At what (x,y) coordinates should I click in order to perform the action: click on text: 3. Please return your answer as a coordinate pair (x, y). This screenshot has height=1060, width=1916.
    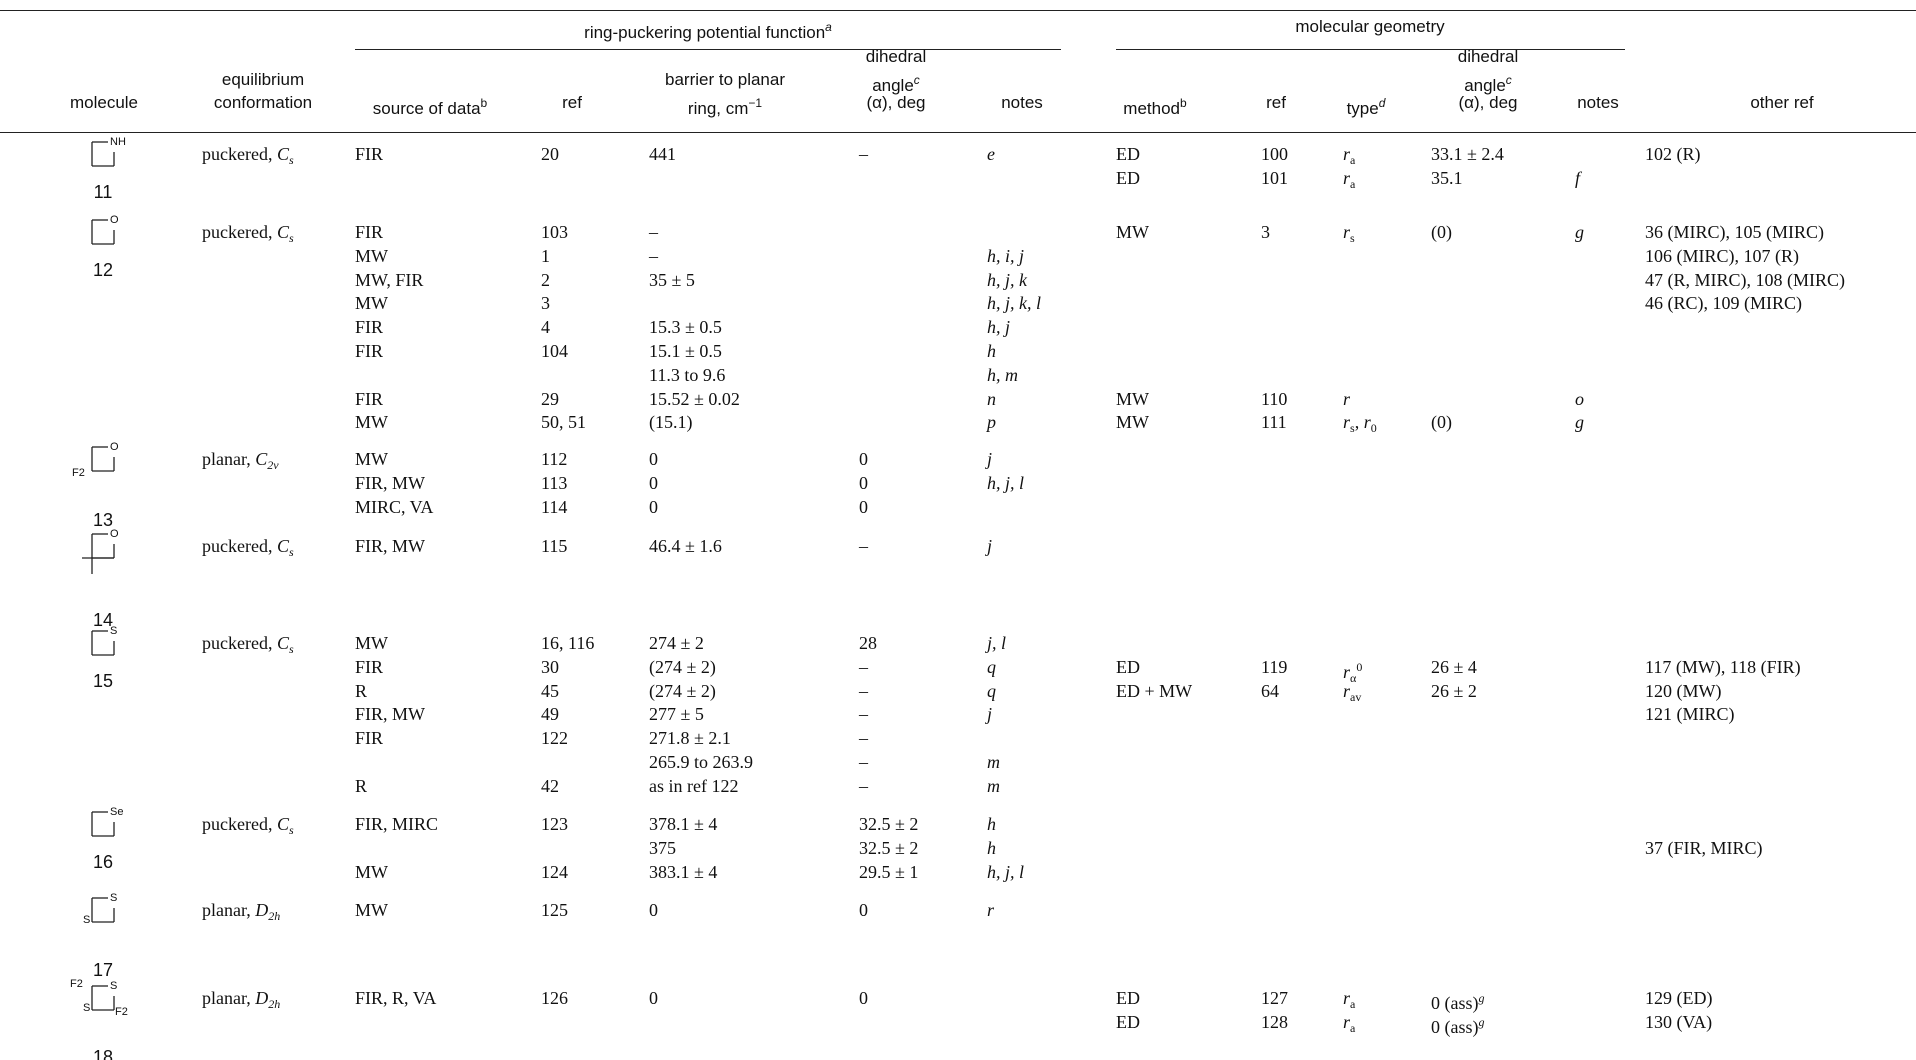
    Looking at the image, I should click on (545, 303).